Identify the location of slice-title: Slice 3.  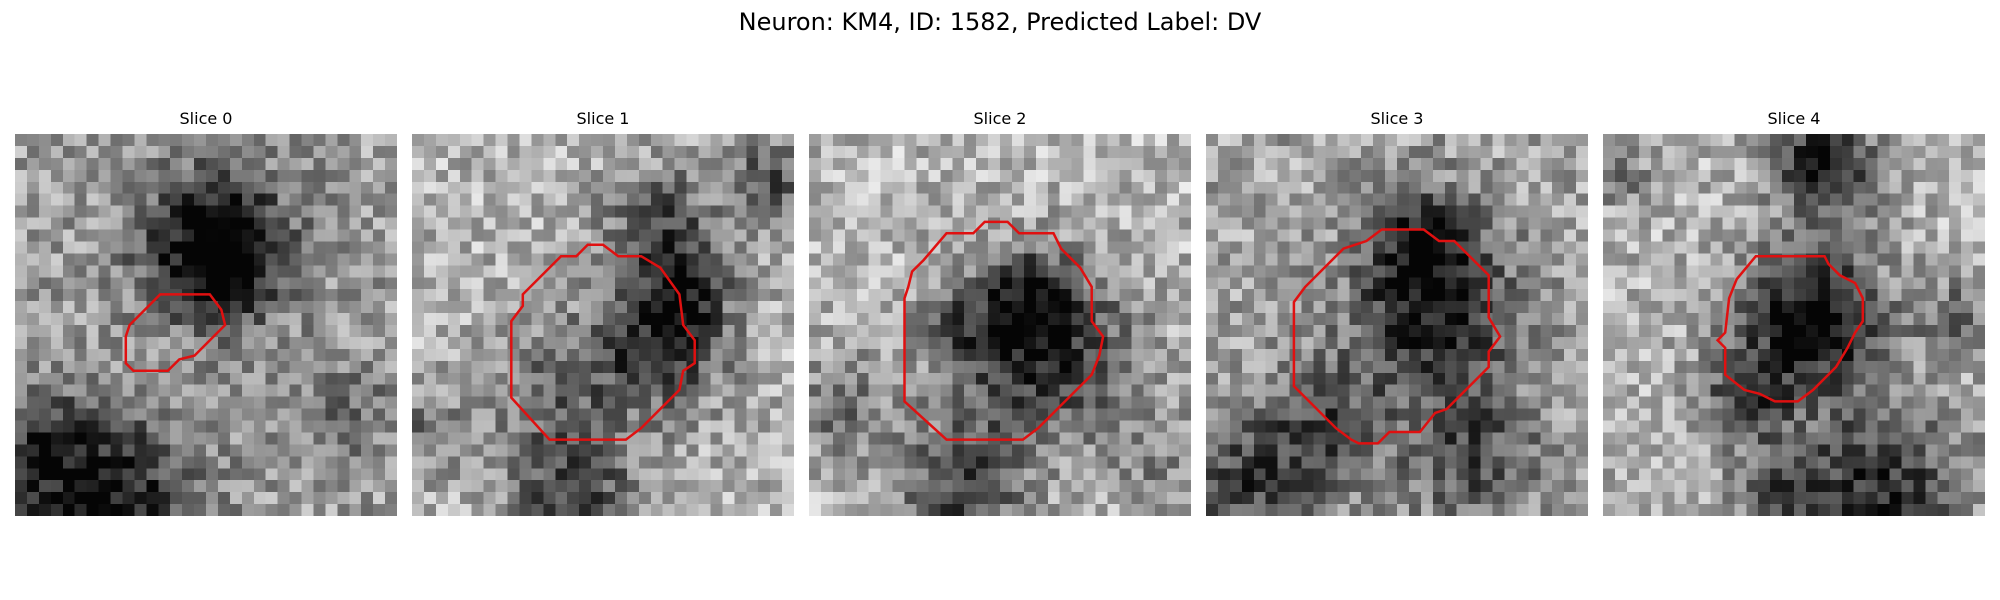
(1397, 118).